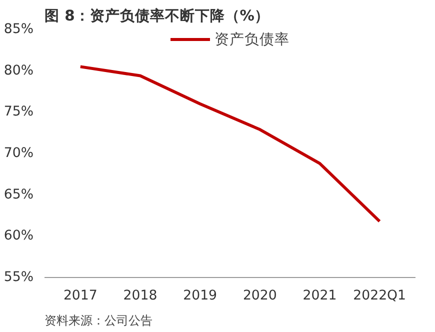  Describe the element at coordinates (200, 296) in the screenshot. I see `x-tick-label: 2019` at that location.